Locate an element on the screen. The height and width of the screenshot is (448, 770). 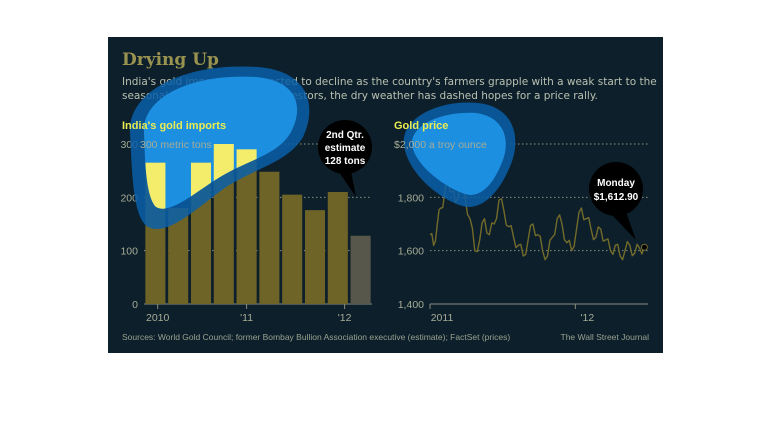
left-x-tick-label: 2010 is located at coordinates (158, 318).